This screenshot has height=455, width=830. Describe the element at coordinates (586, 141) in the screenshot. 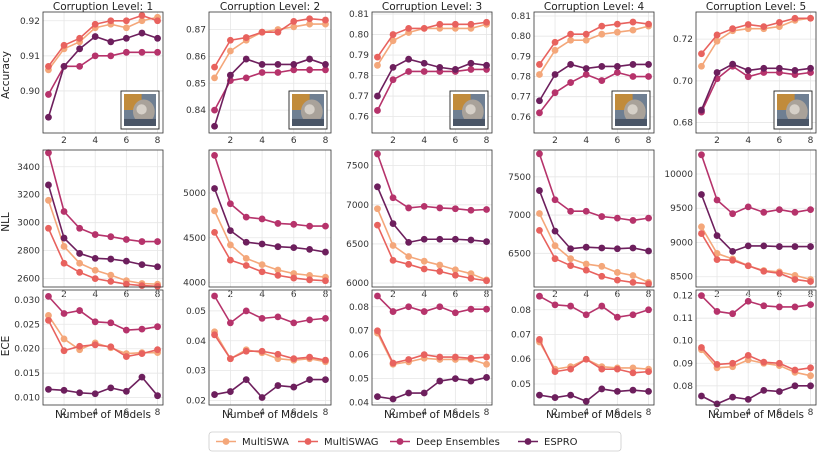

I see `x-tick-label: 4` at that location.